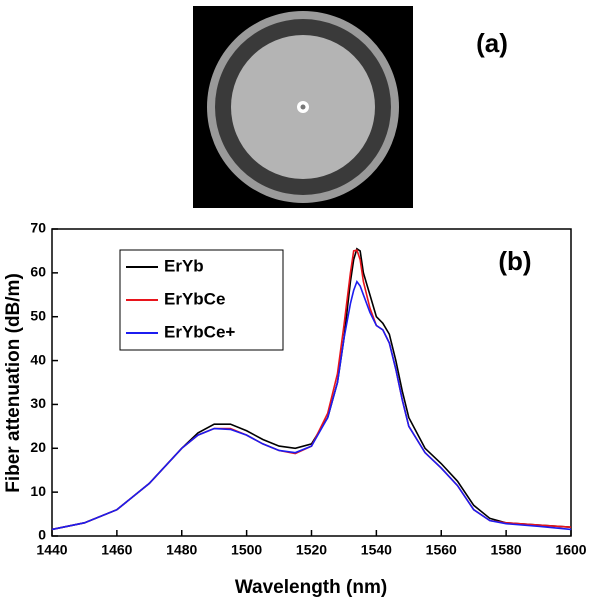 This screenshot has height=608, width=598. Describe the element at coordinates (376, 550) in the screenshot. I see `x-tick-label: 1540` at that location.